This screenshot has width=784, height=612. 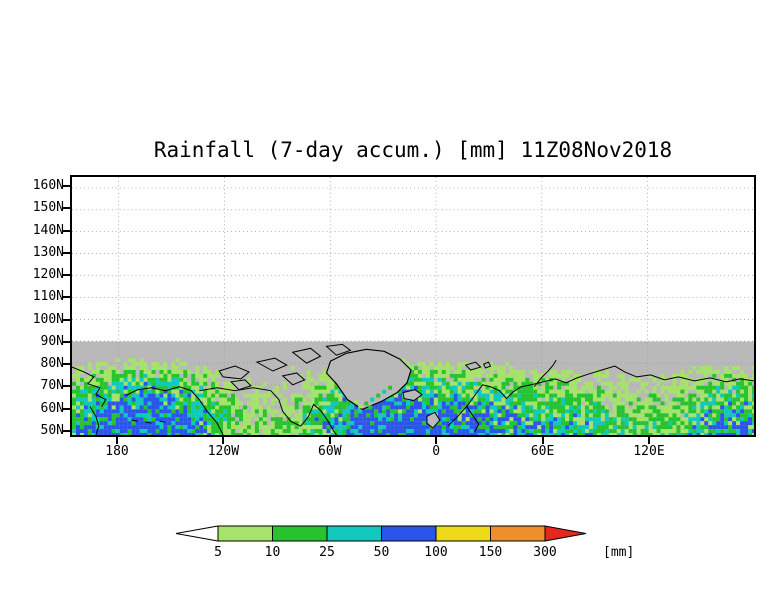 What do you see at coordinates (490, 552) in the screenshot?
I see `colorbar-tick-label: 150` at bounding box center [490, 552].